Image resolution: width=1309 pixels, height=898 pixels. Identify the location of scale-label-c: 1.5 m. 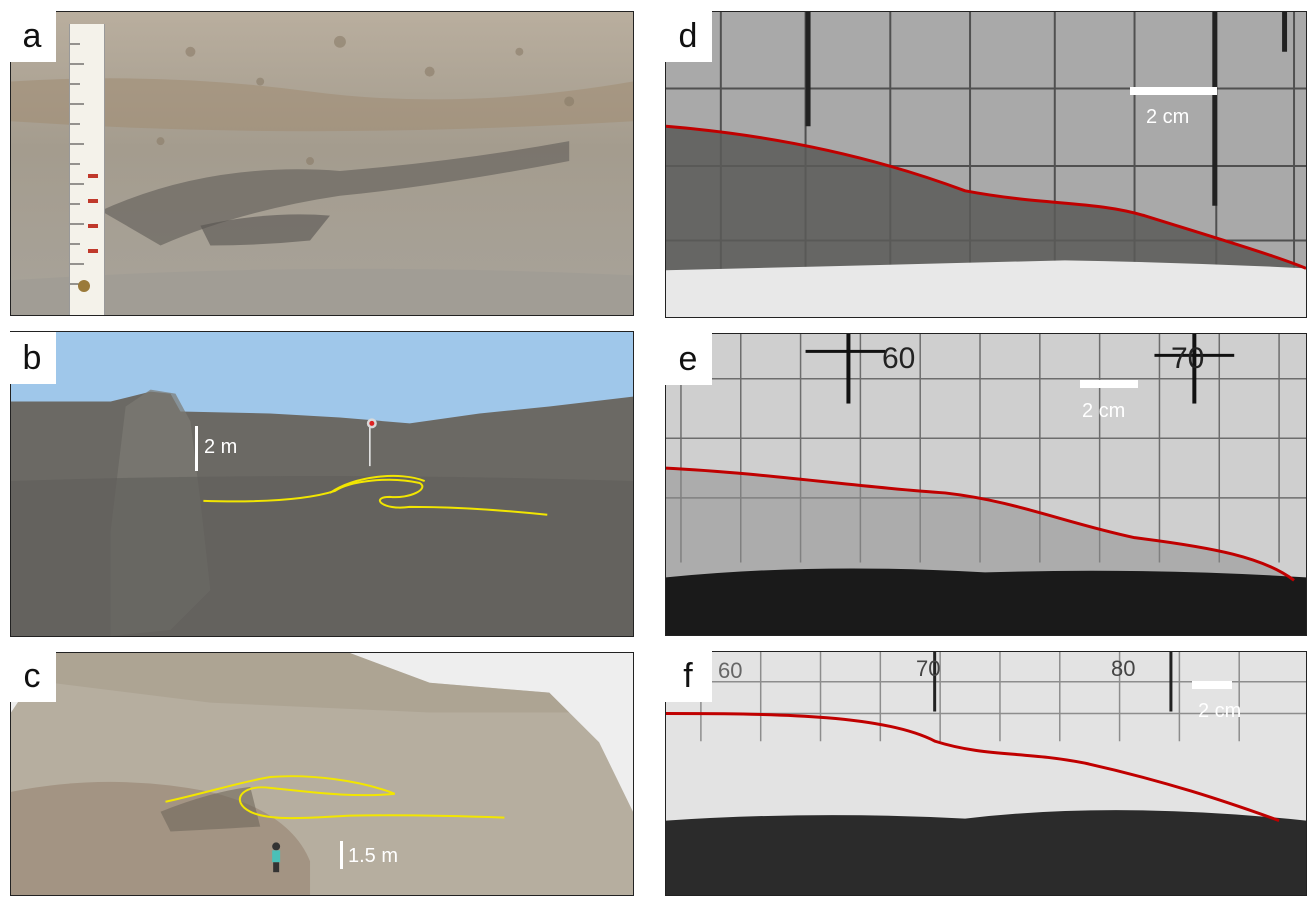
(373, 856).